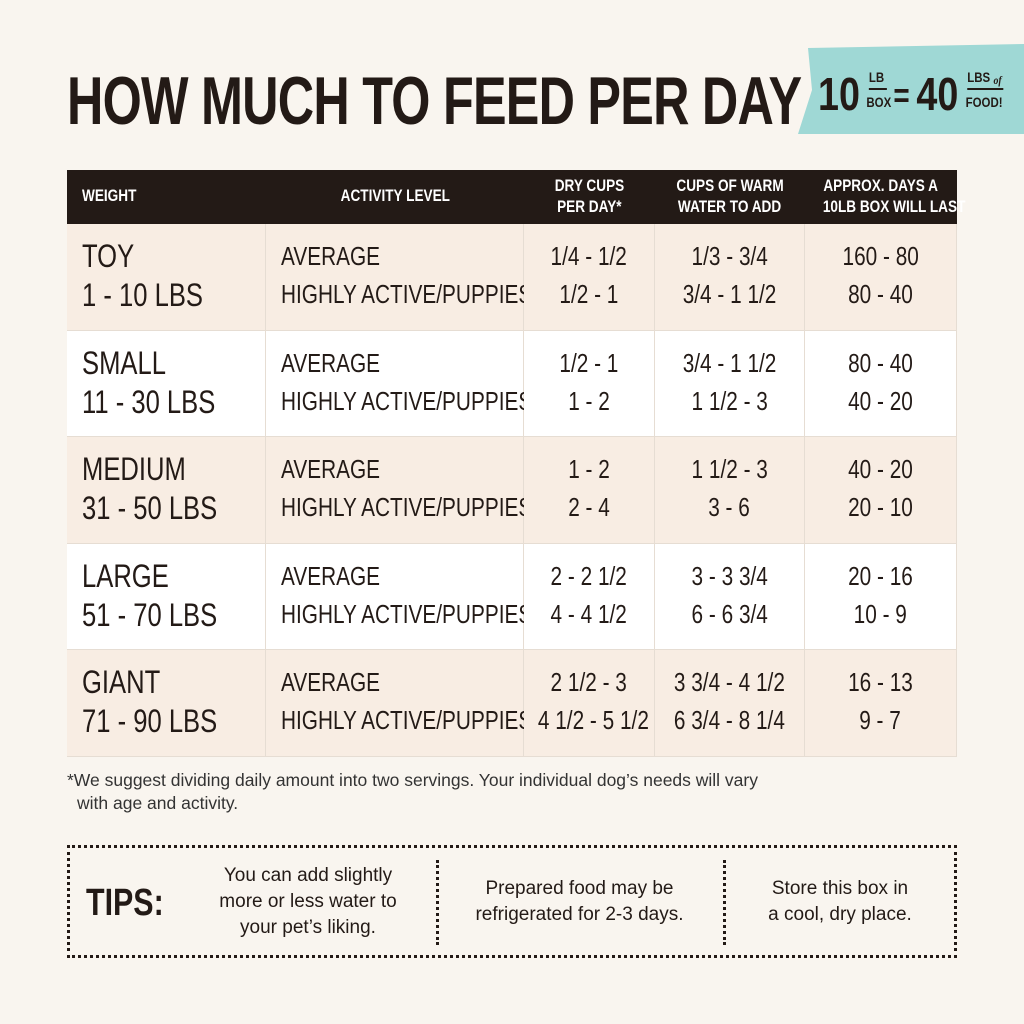 The width and height of the screenshot is (1024, 1024). What do you see at coordinates (150, 614) in the screenshot?
I see `cell-text: 51 - 70 LBS` at bounding box center [150, 614].